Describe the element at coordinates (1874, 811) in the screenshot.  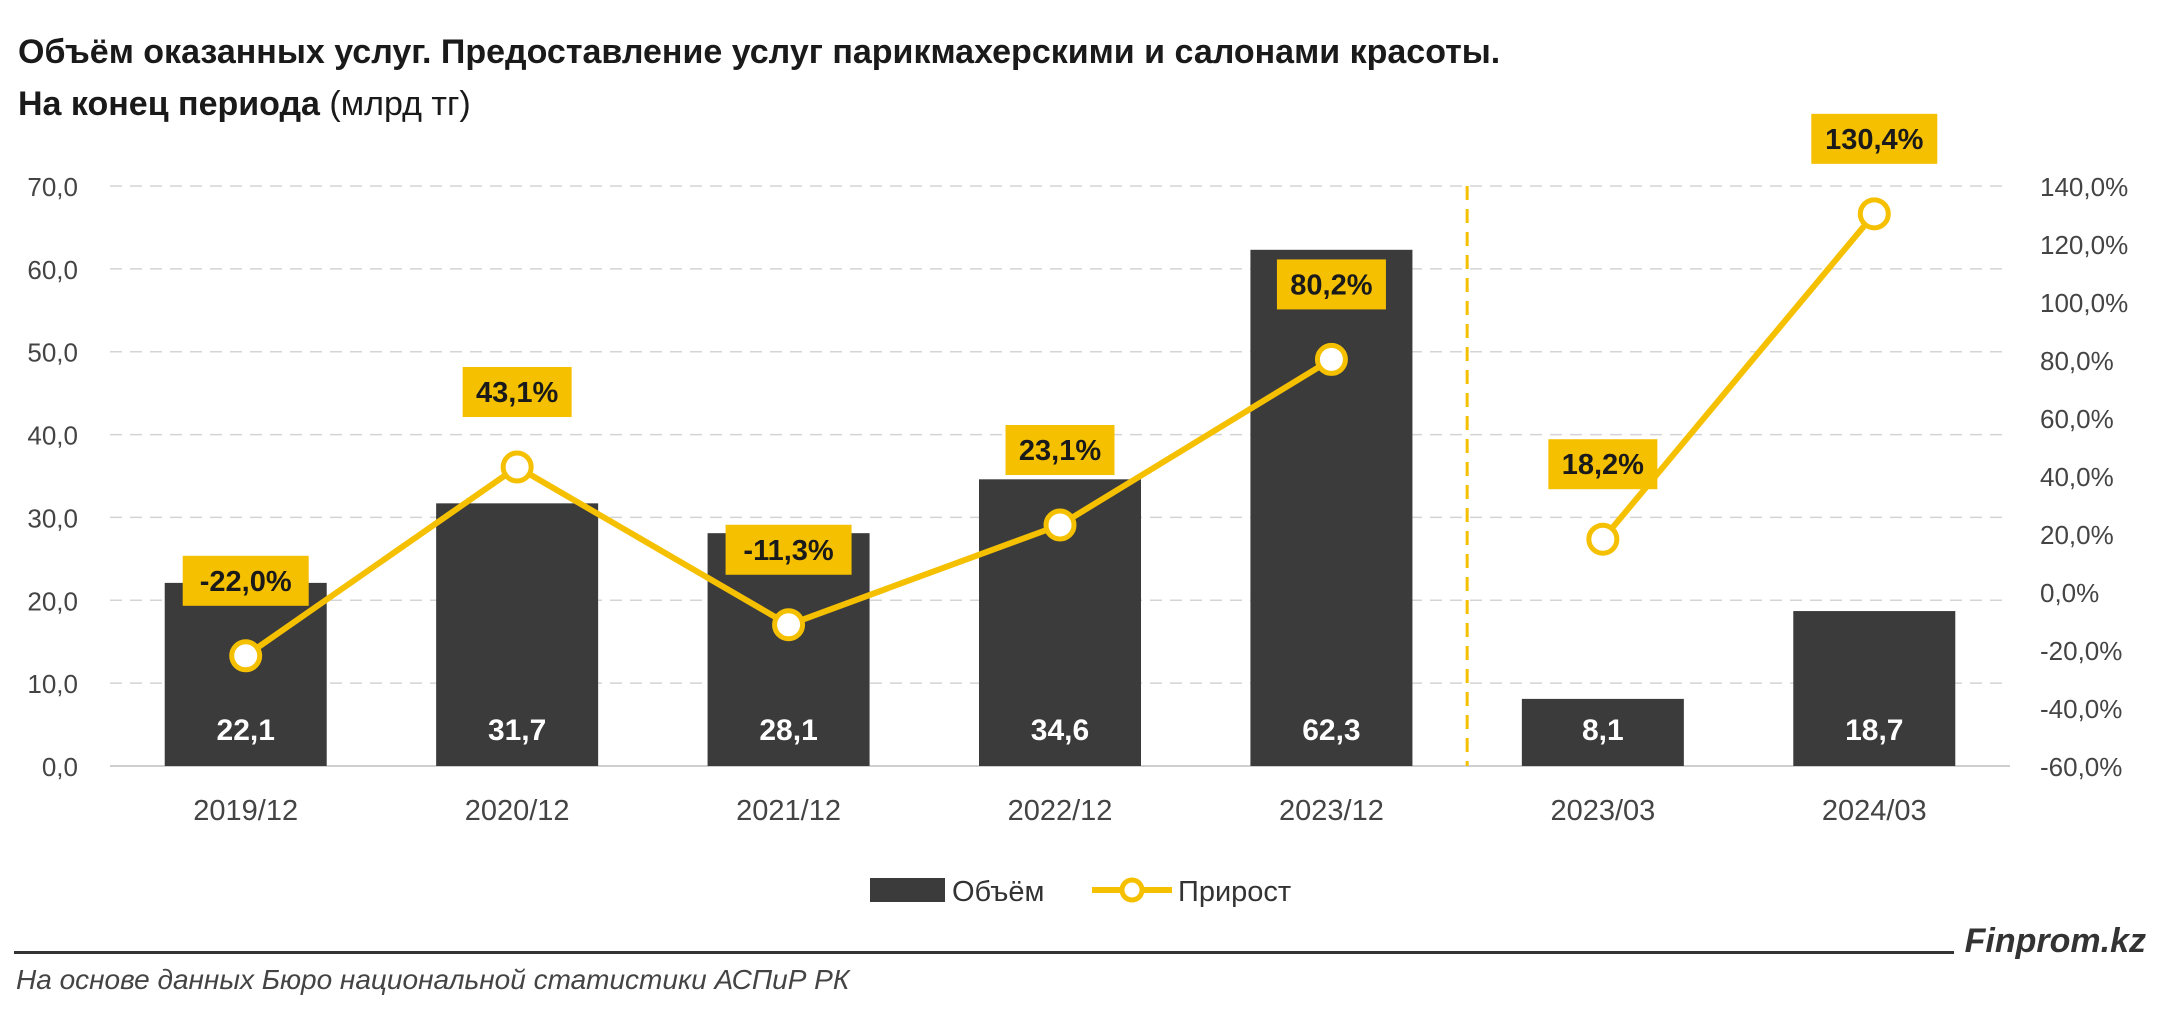
I see `x-tick-label: 2024/03` at that location.